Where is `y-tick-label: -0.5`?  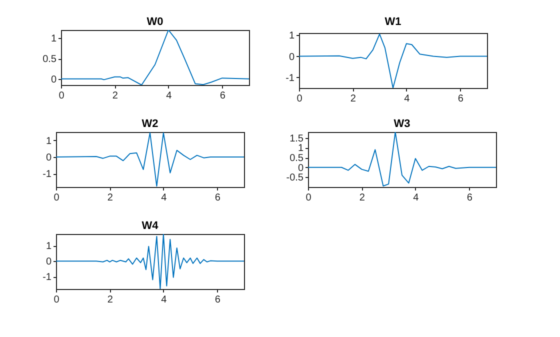 y-tick-label: -0.5 is located at coordinates (295, 178).